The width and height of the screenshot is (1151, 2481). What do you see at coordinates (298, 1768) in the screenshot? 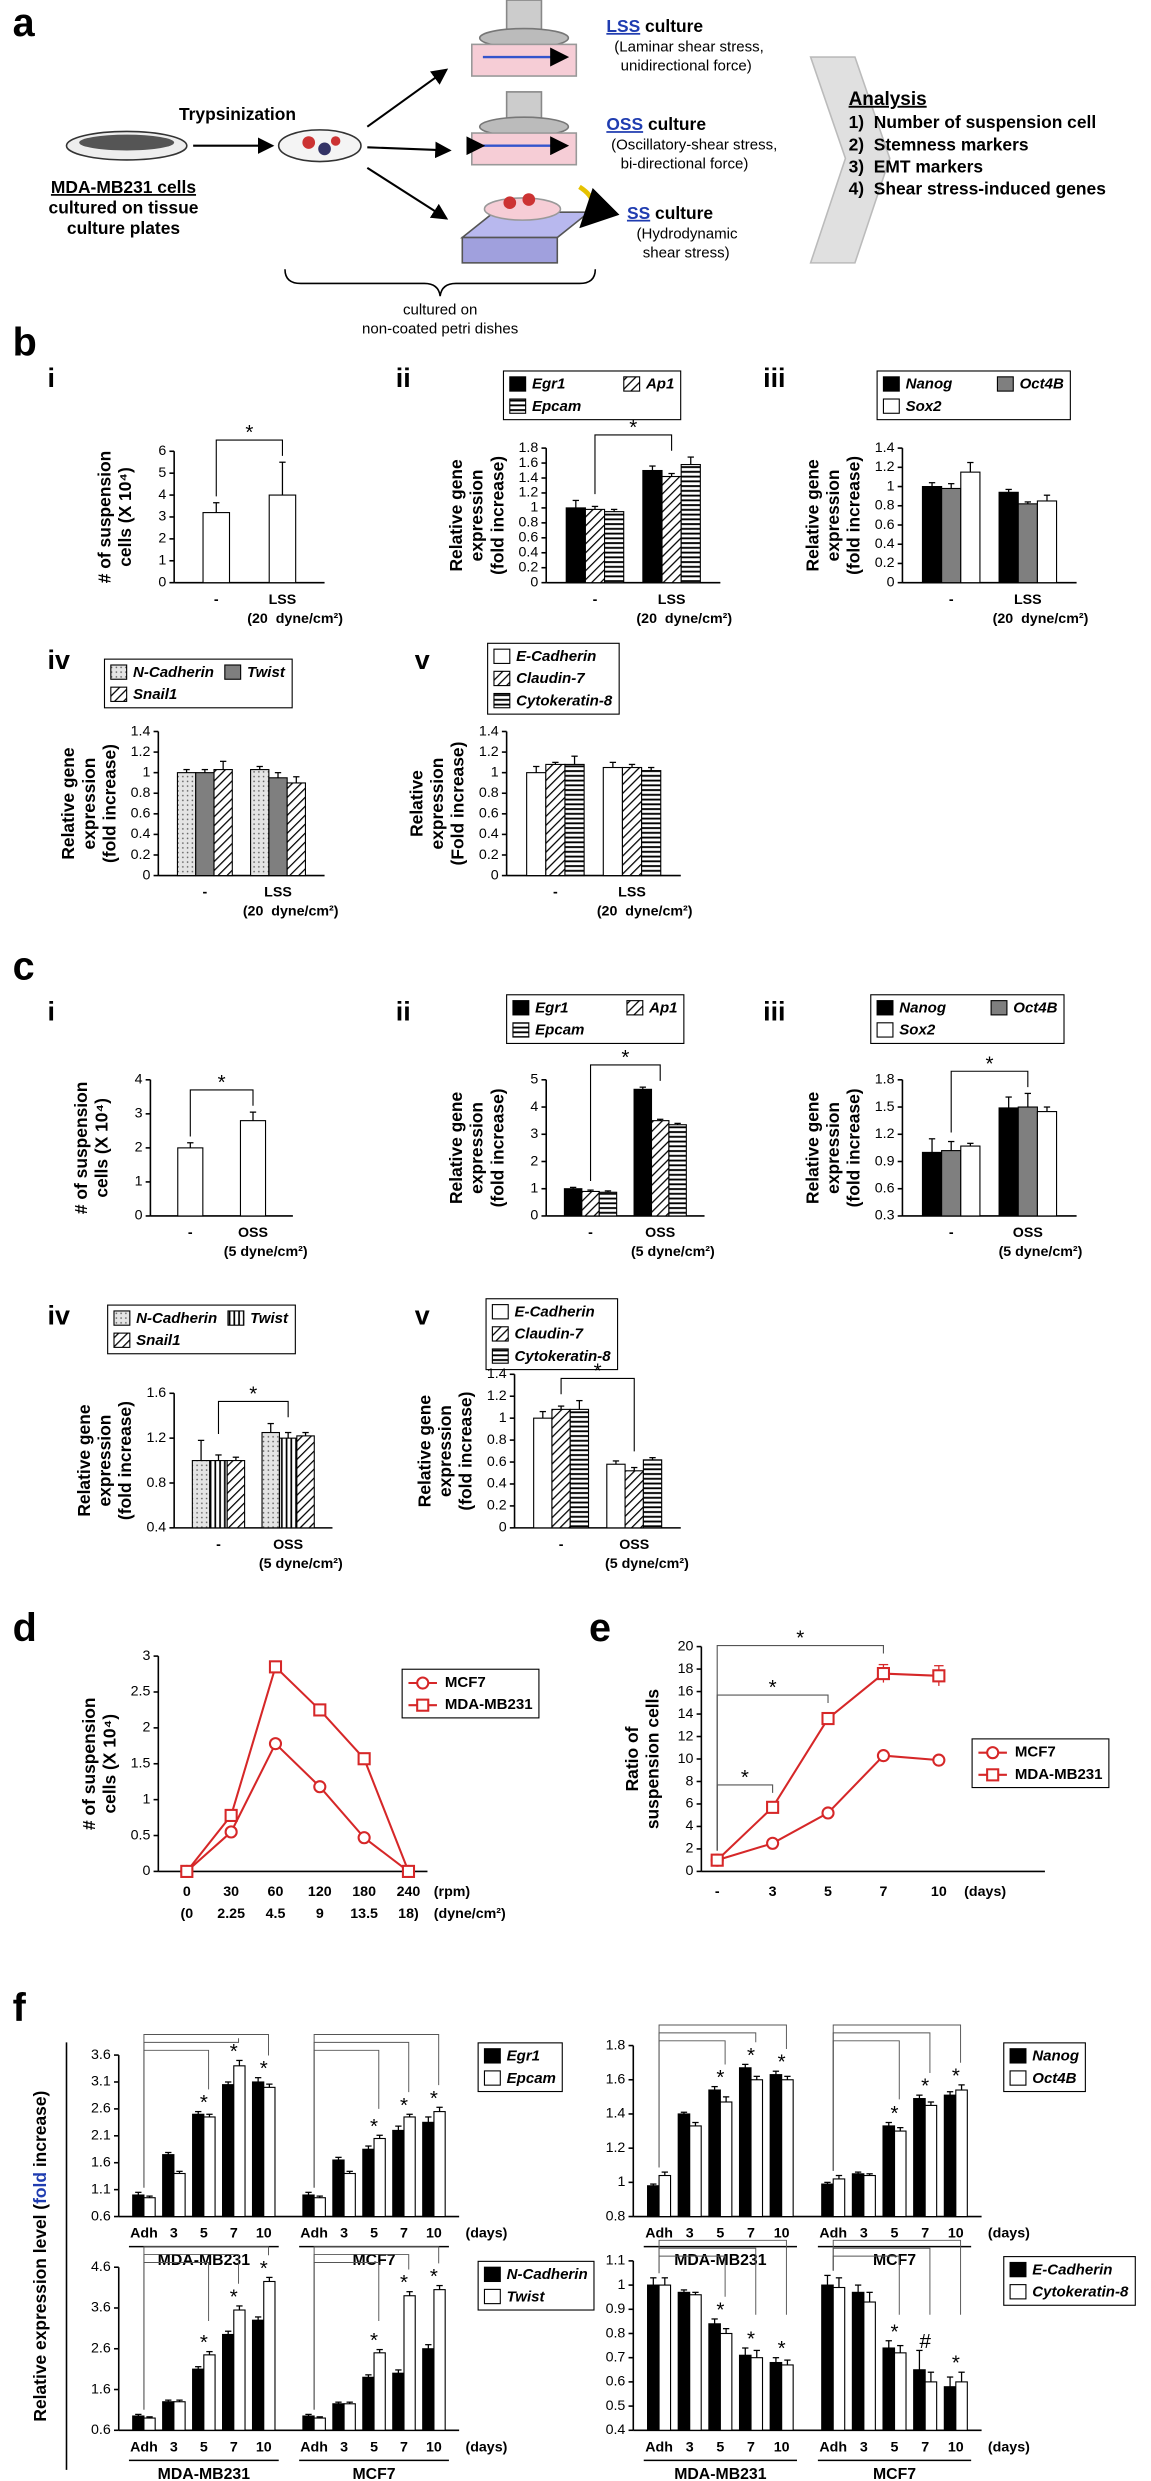
I see `line` at bounding box center [298, 1768].